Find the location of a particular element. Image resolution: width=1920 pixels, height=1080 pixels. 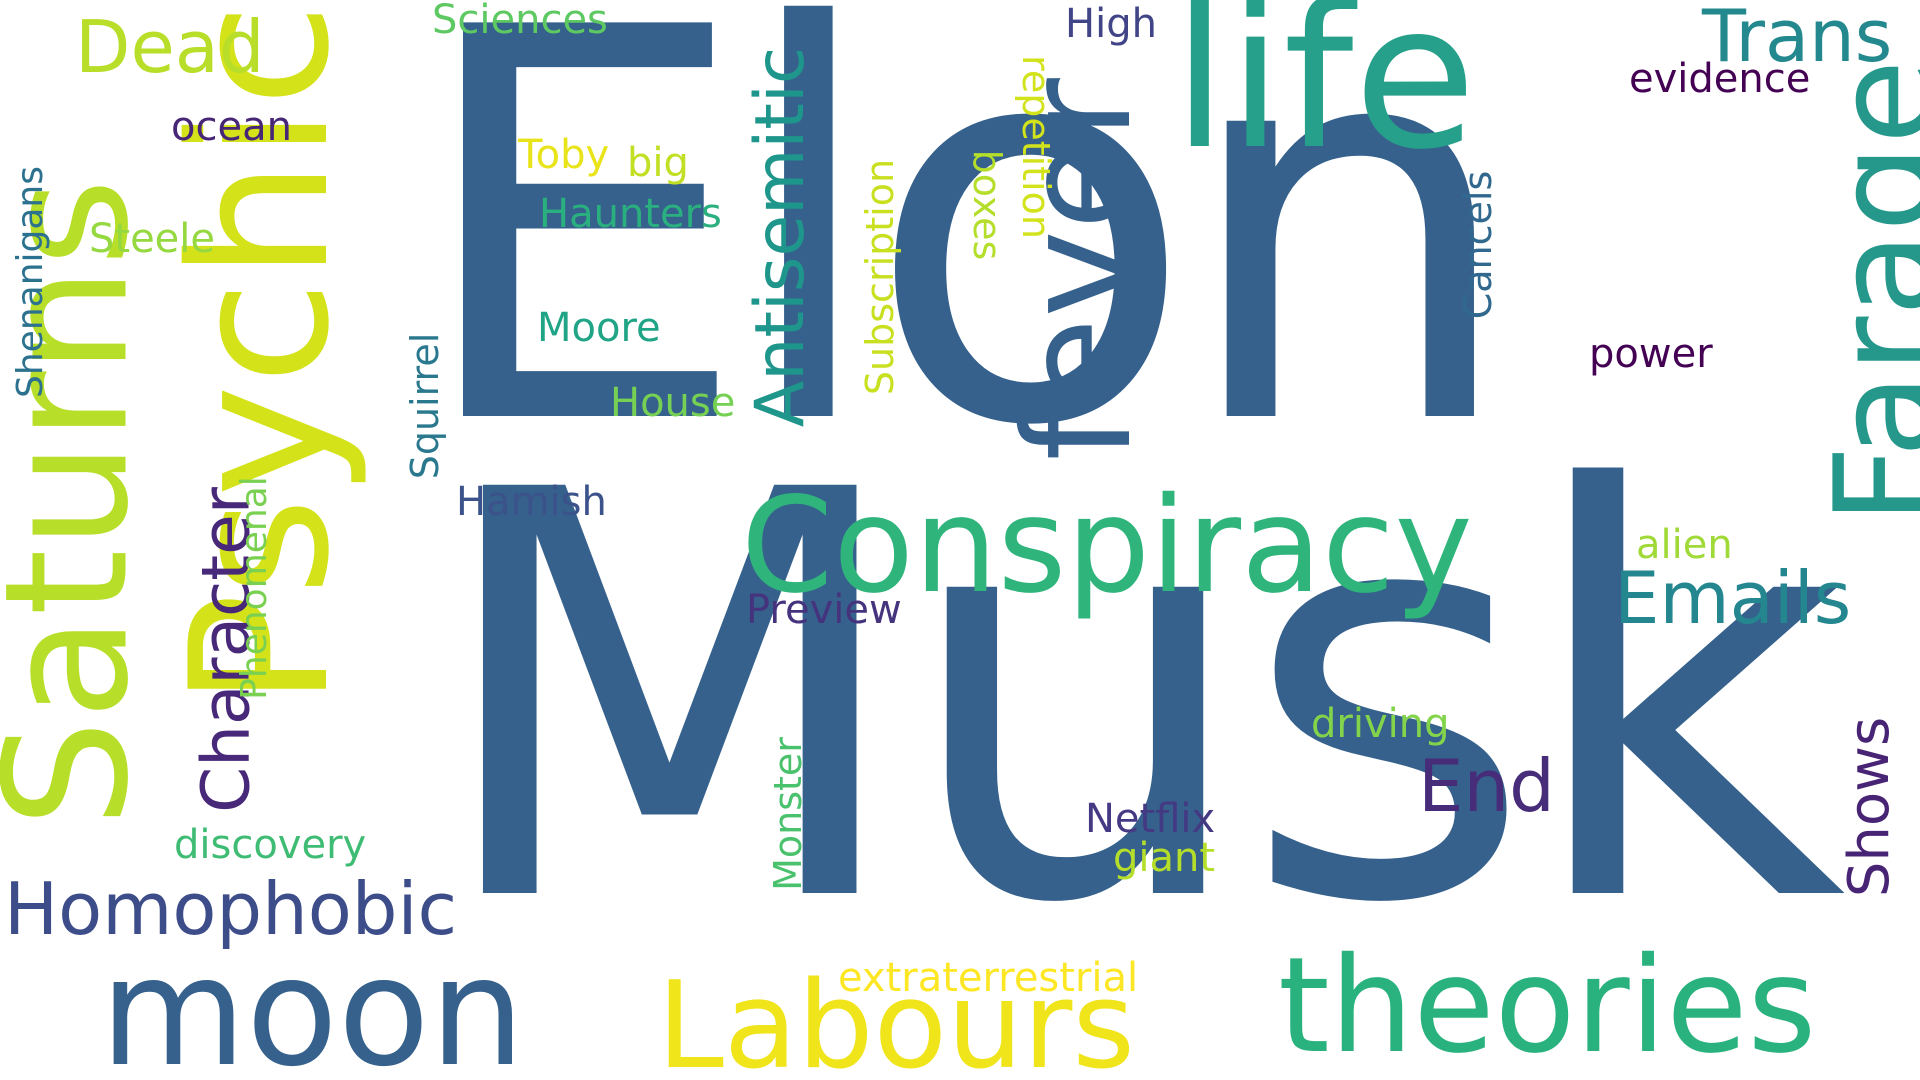

word-discovery: discovery is located at coordinates (270, 845).